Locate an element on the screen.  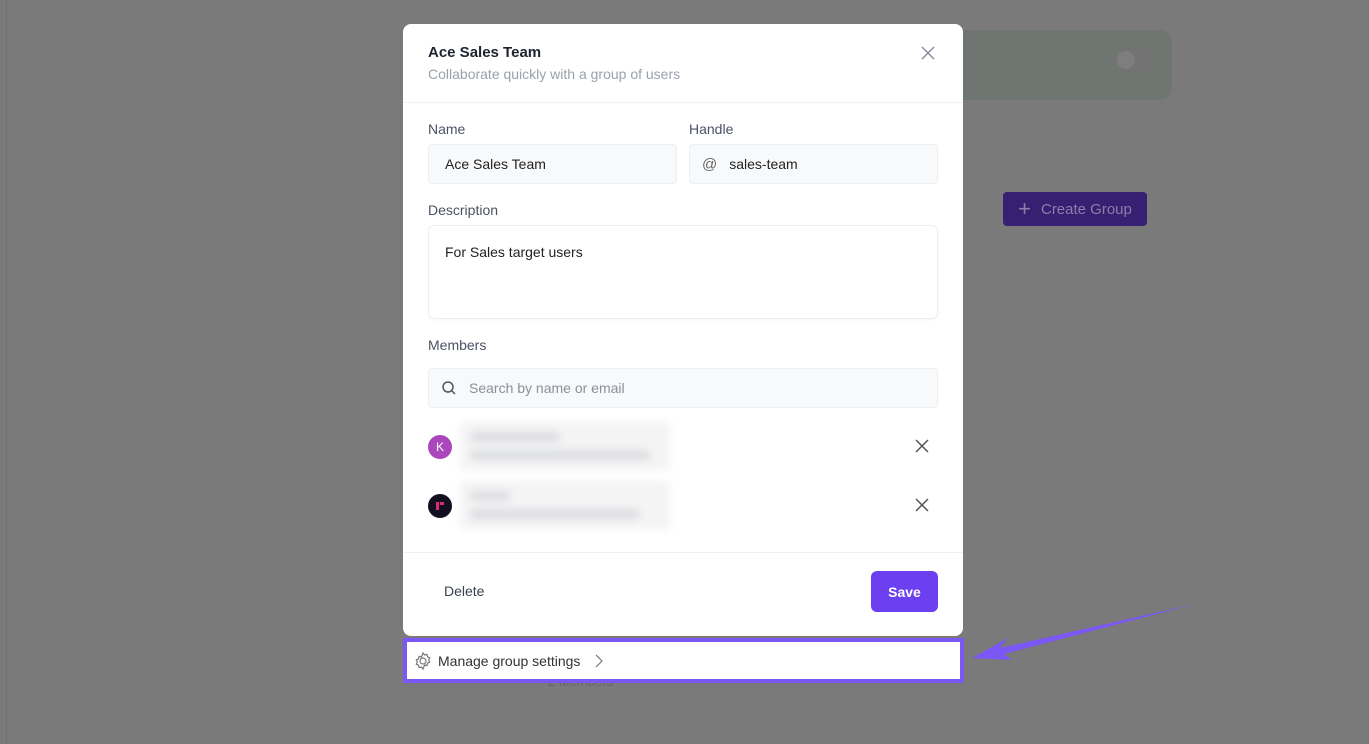
modal-footer: Delete Save is located at coordinates (683, 594).